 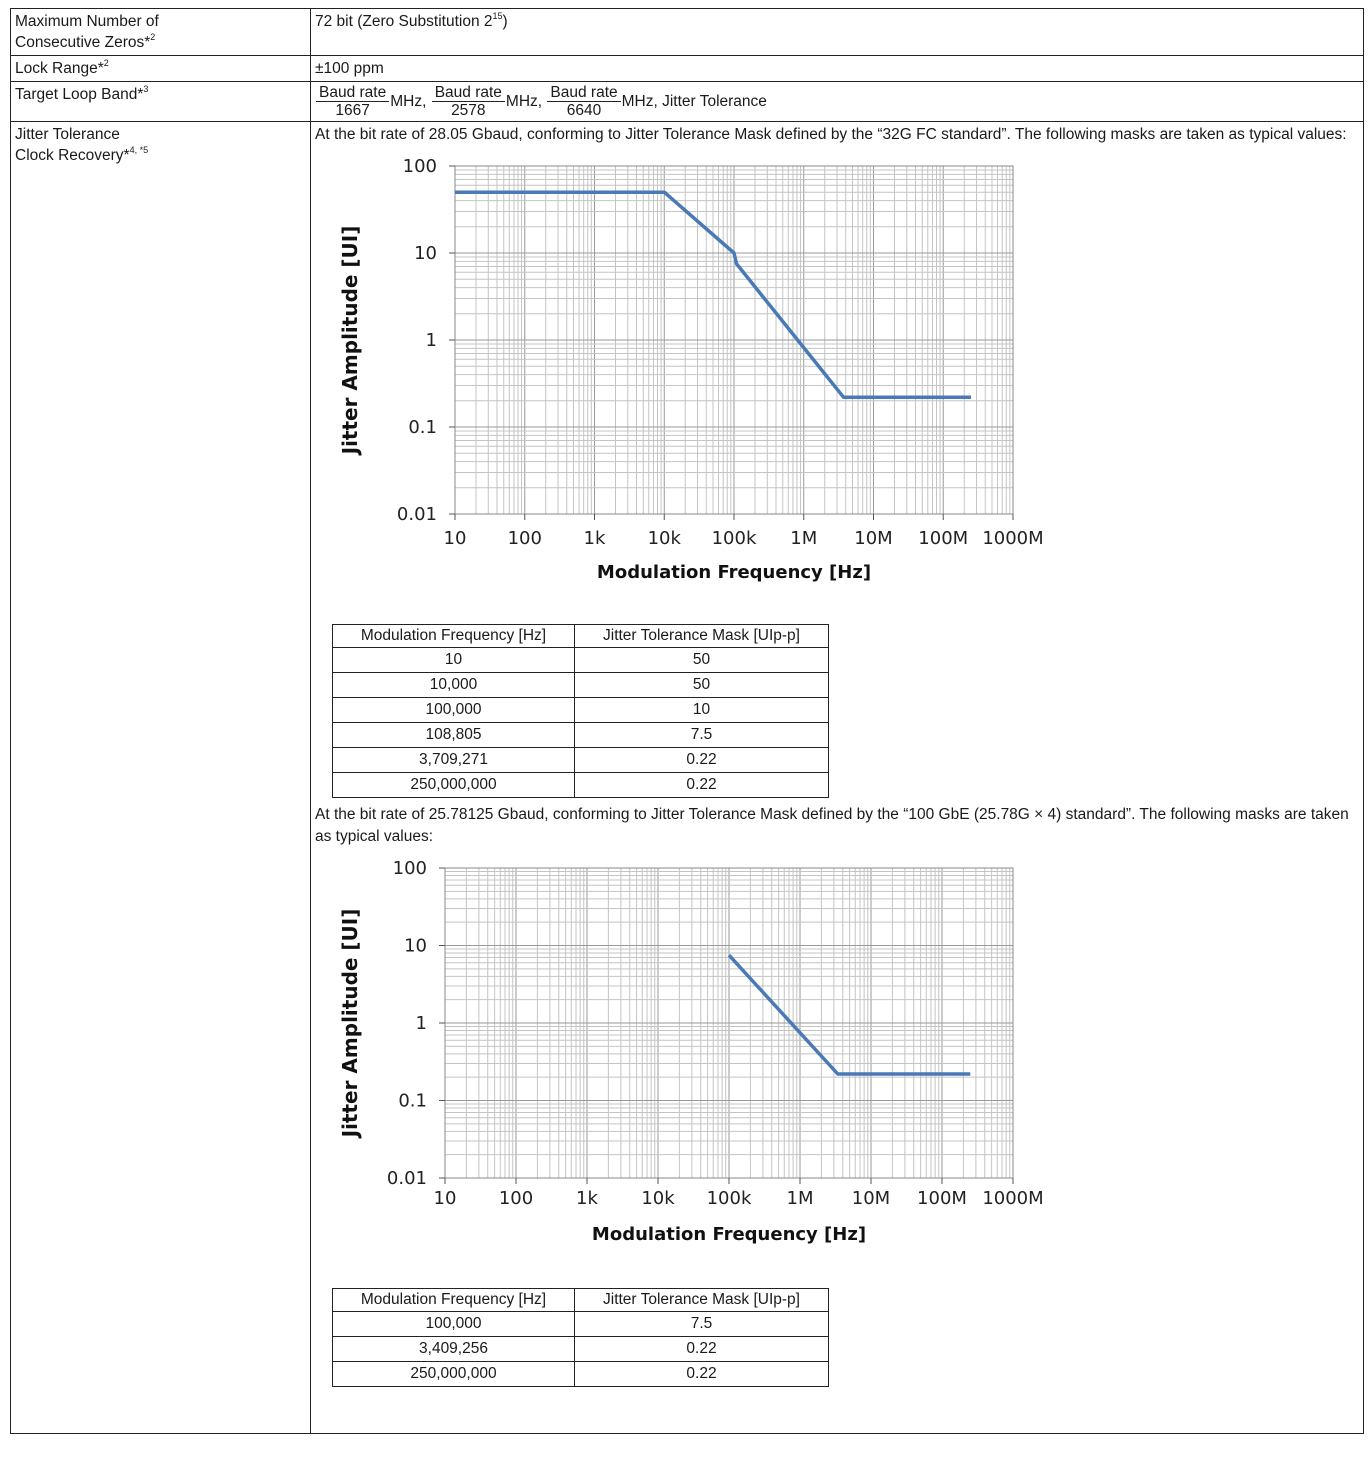 What do you see at coordinates (83, 42) in the screenshot?
I see `label-line-2: Consecutive Zeros*` at bounding box center [83, 42].